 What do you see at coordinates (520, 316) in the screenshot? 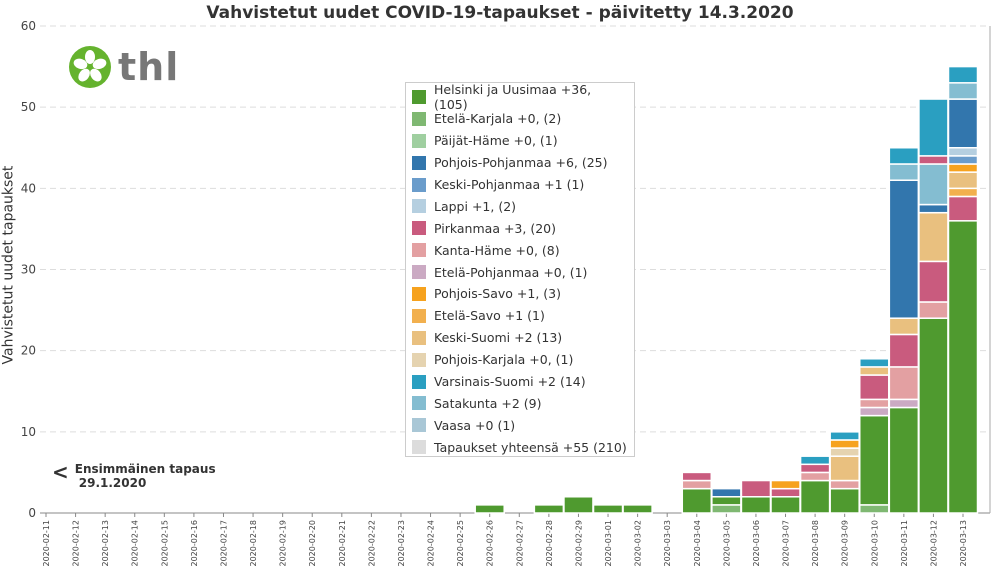
I see `legend-item: Etelä-Savo +1 (1)` at bounding box center [520, 316].